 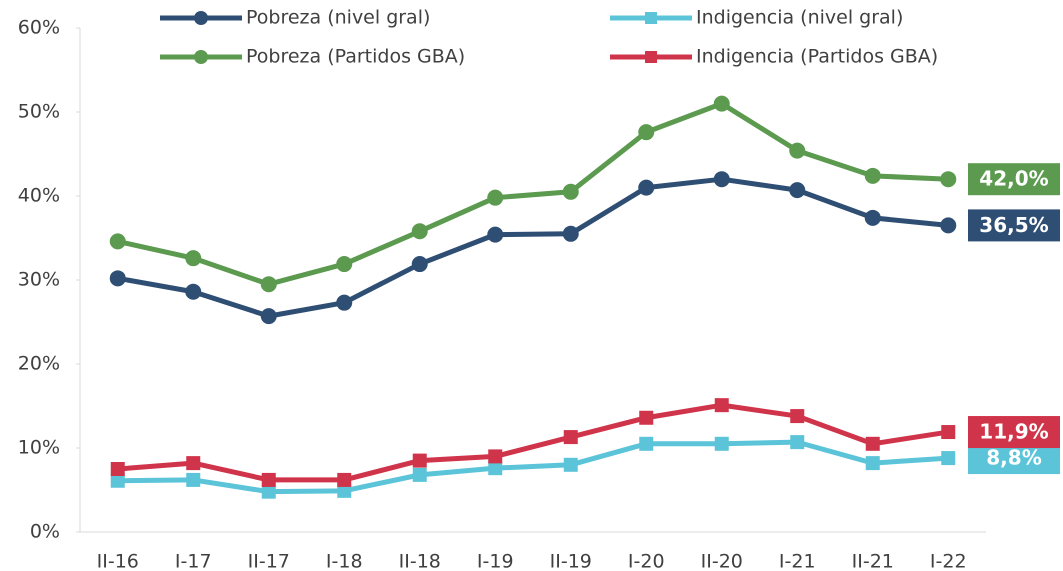 What do you see at coordinates (420, 561) in the screenshot?
I see `x-tick-label: II-18` at bounding box center [420, 561].